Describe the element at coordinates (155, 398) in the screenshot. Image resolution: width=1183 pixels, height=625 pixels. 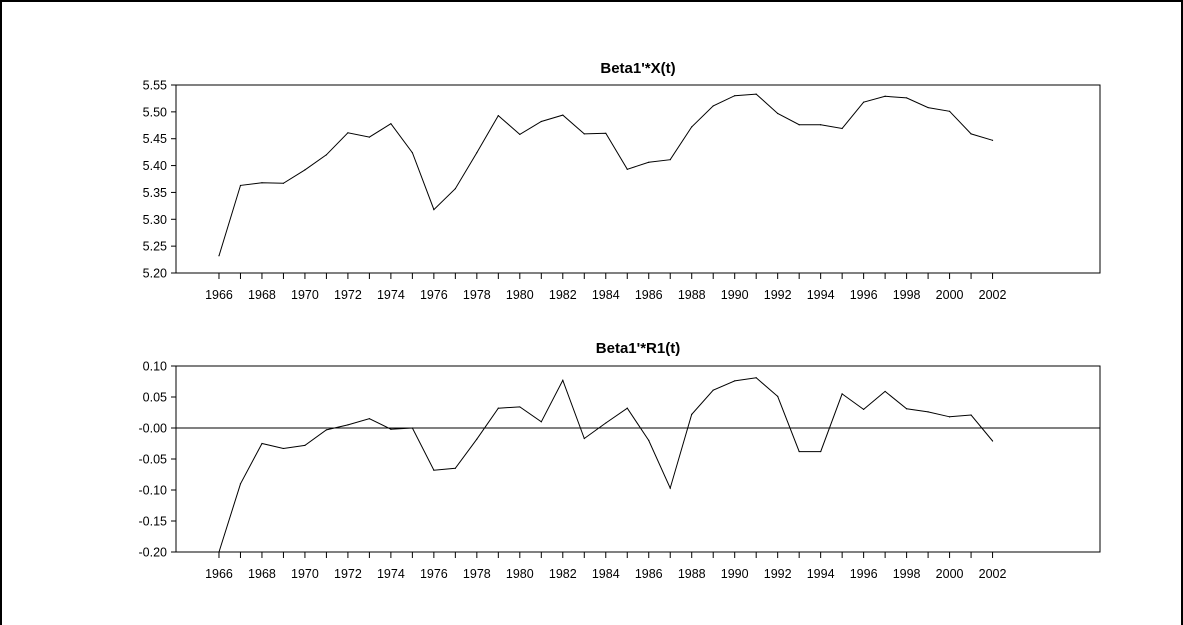
I see `y-tick-label: 0.05` at that location.